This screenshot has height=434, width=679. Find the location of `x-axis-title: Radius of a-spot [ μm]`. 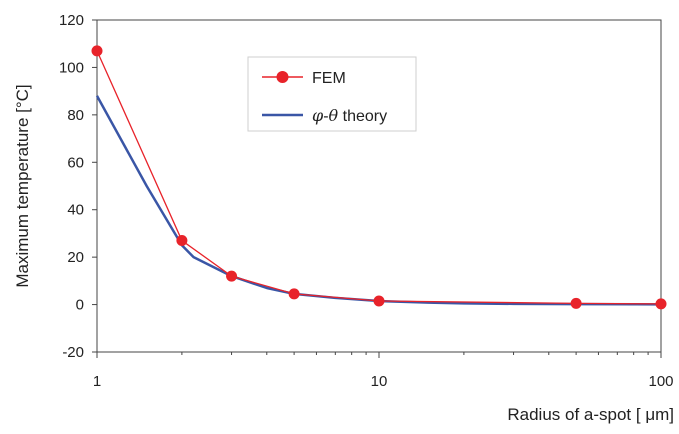

x-axis-title: Radius of a-spot [ μm] is located at coordinates (590, 414).